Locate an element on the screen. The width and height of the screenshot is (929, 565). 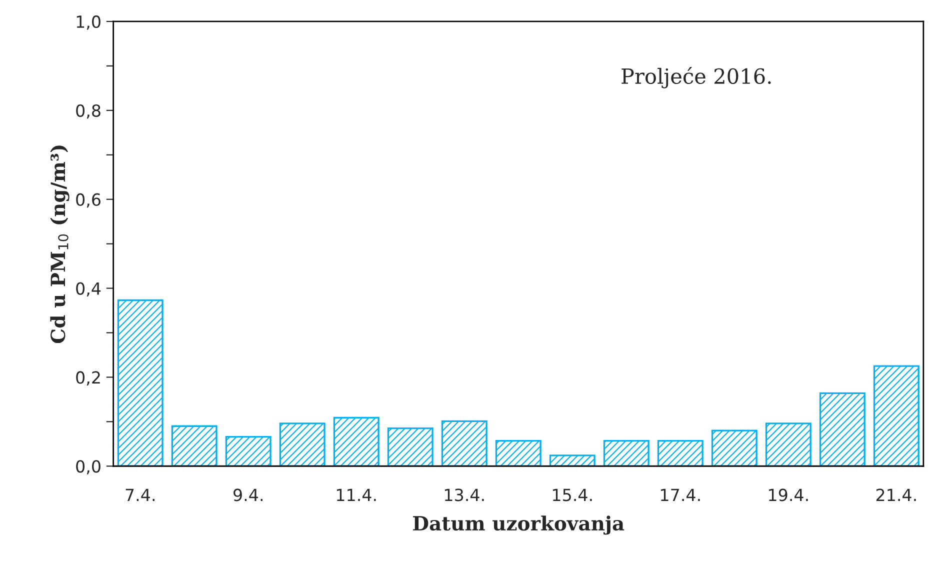
y-tick-label: 0,4 is located at coordinates (88, 289).